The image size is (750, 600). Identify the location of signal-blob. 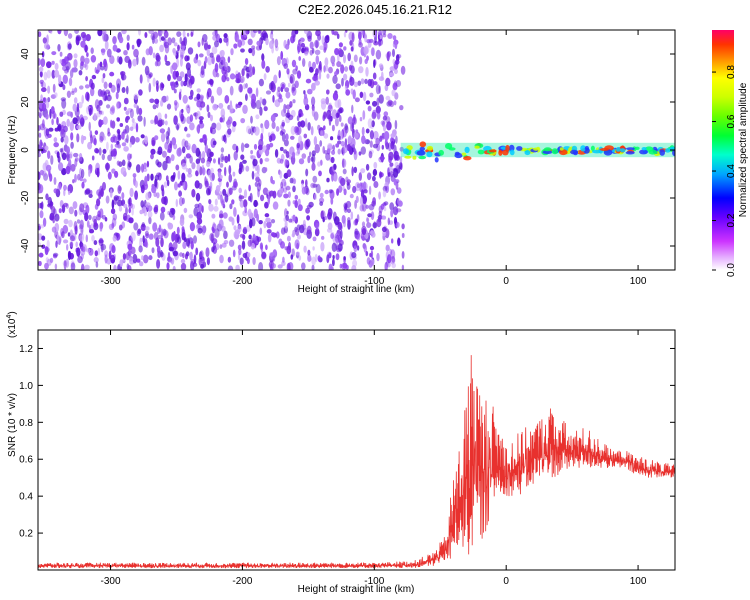
(458, 155).